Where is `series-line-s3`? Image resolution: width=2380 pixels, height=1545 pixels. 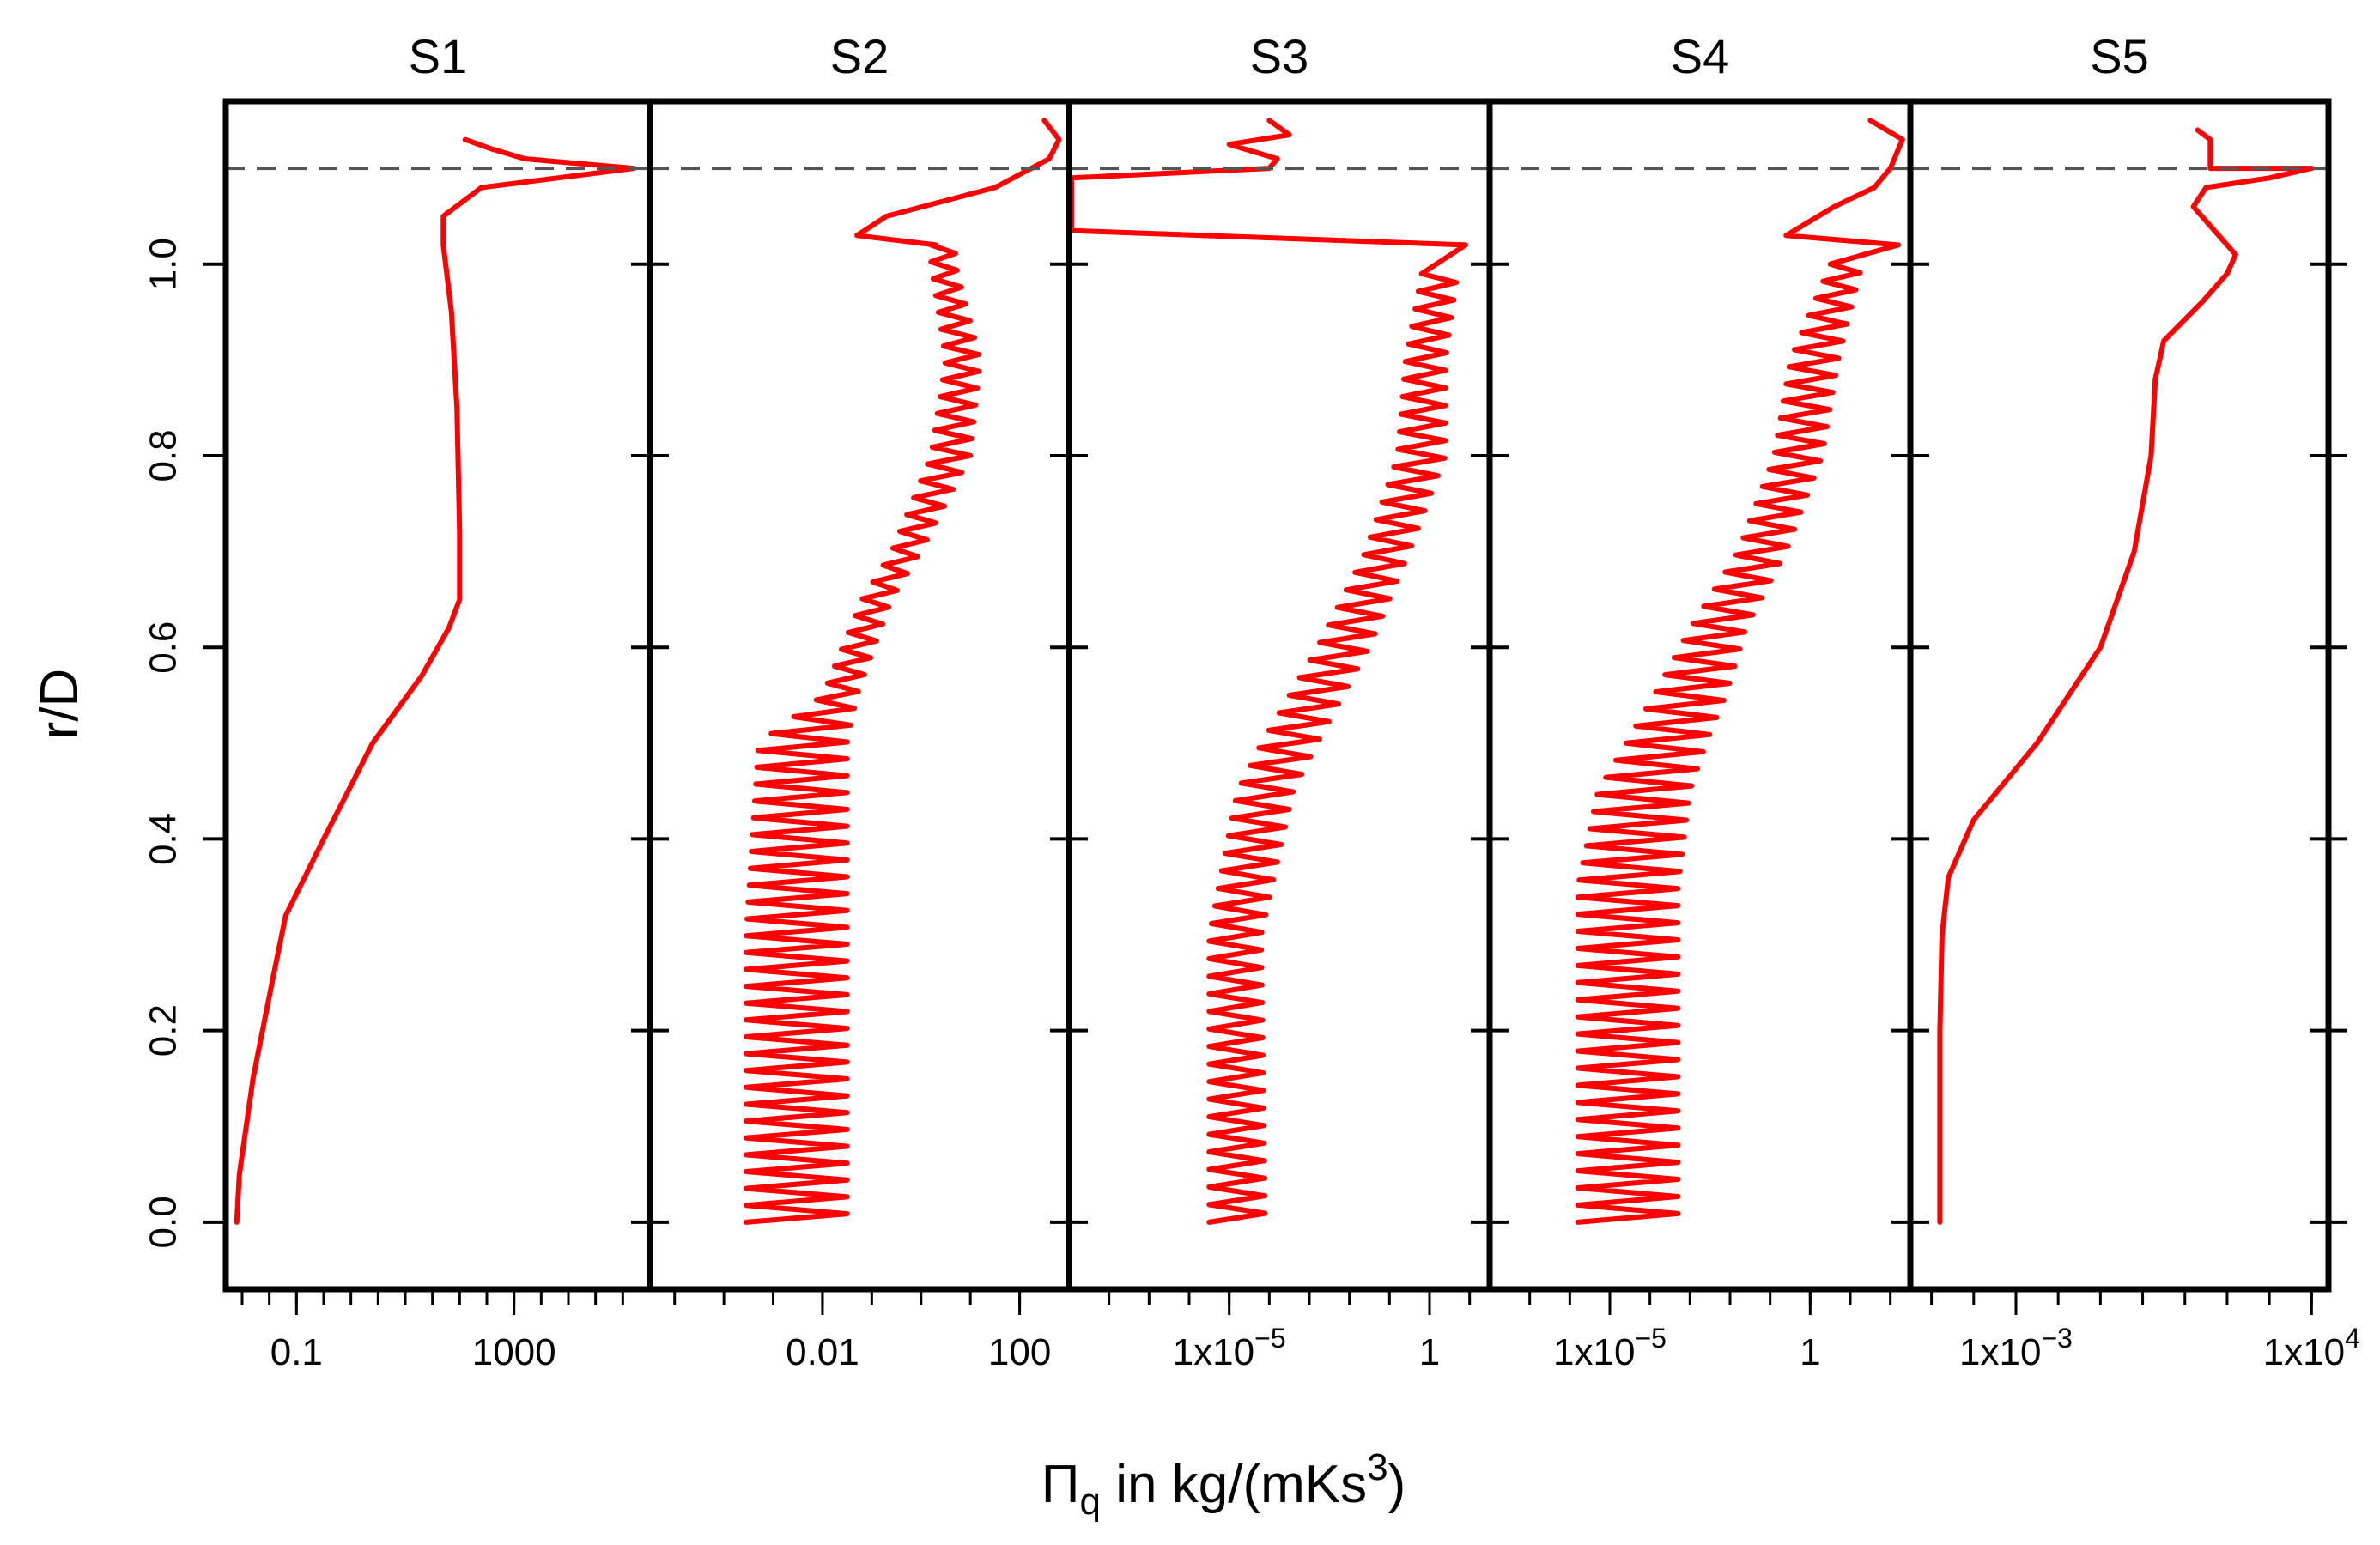 series-line-s3 is located at coordinates (1268, 671).